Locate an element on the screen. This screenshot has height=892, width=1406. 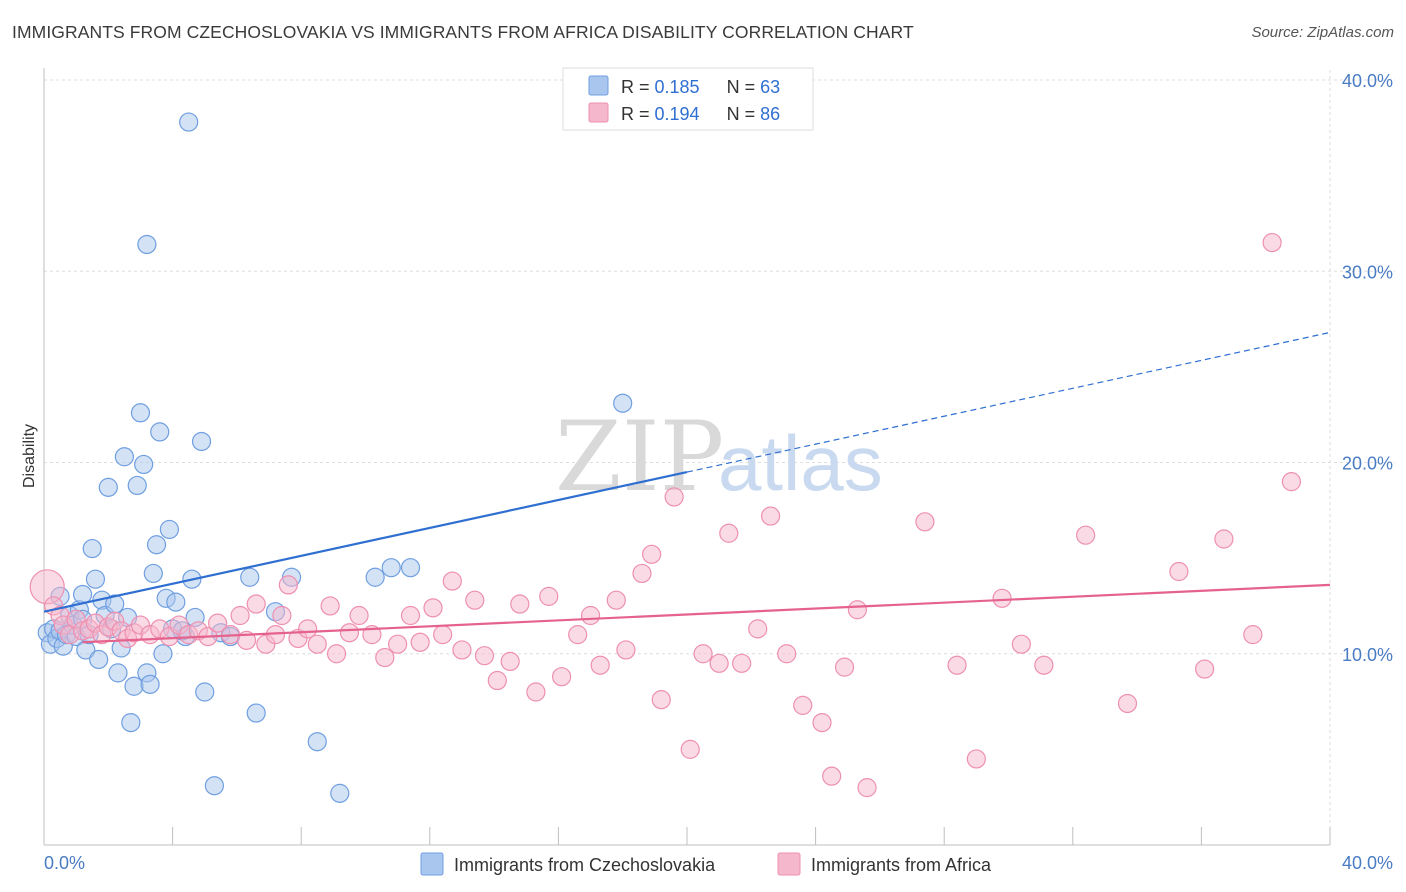
stats-row-czechoslovakia: R = 0.185 N = 63 is located at coordinates (700, 87).